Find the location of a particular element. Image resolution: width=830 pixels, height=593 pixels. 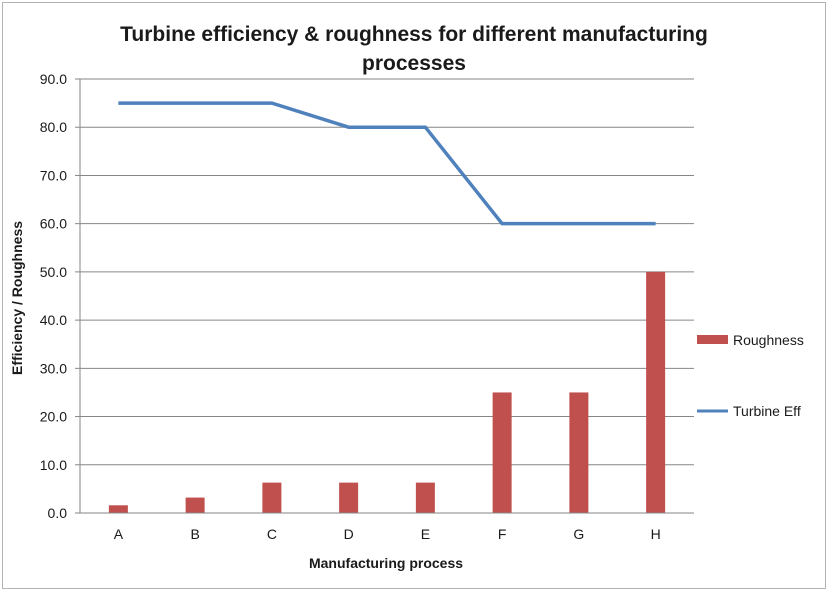

y-tick-label: 20.0 is located at coordinates (53, 417).